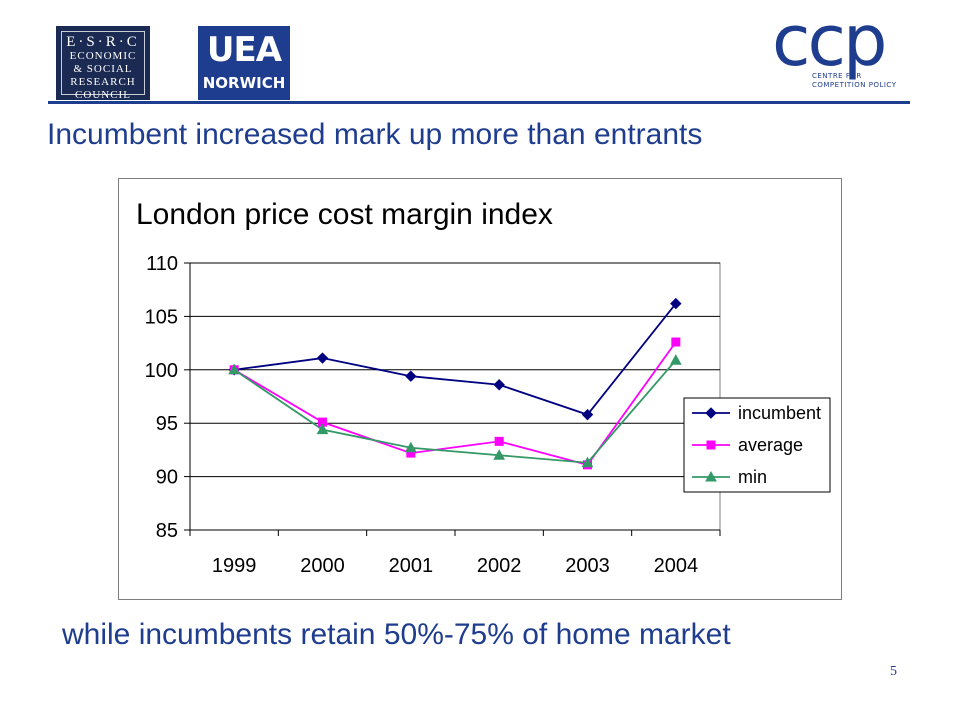  I want to click on ccp-logo-subtitle: CENTRE FOR COMPETITION POLICY, so click(854, 81).